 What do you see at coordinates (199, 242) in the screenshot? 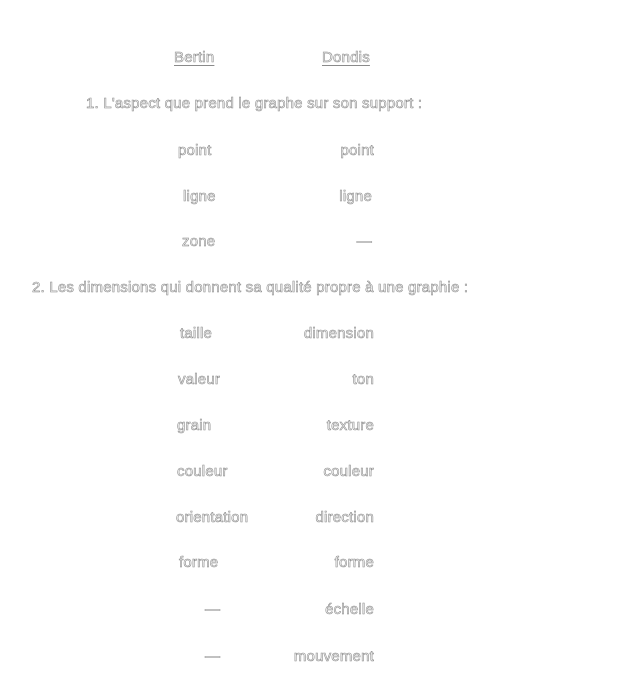
I see `section1-row3-left: zone` at bounding box center [199, 242].